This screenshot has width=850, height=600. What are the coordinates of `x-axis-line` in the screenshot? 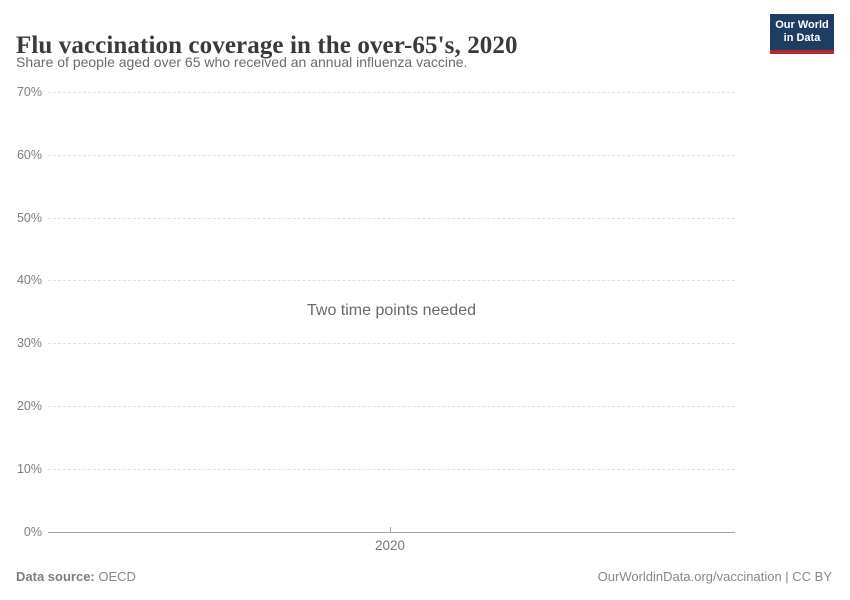 It's located at (391, 532).